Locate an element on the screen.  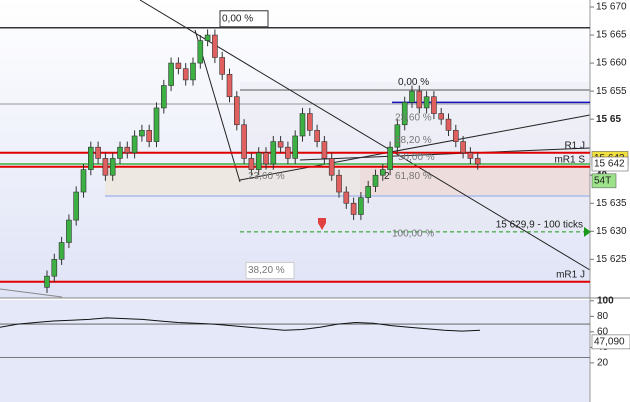
target-label: 15 629,9 - 100 ticks is located at coordinates (539, 224).